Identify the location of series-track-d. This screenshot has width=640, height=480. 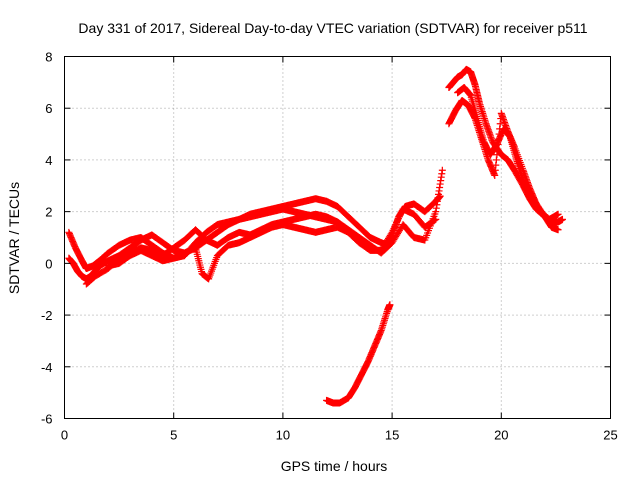
(239, 252).